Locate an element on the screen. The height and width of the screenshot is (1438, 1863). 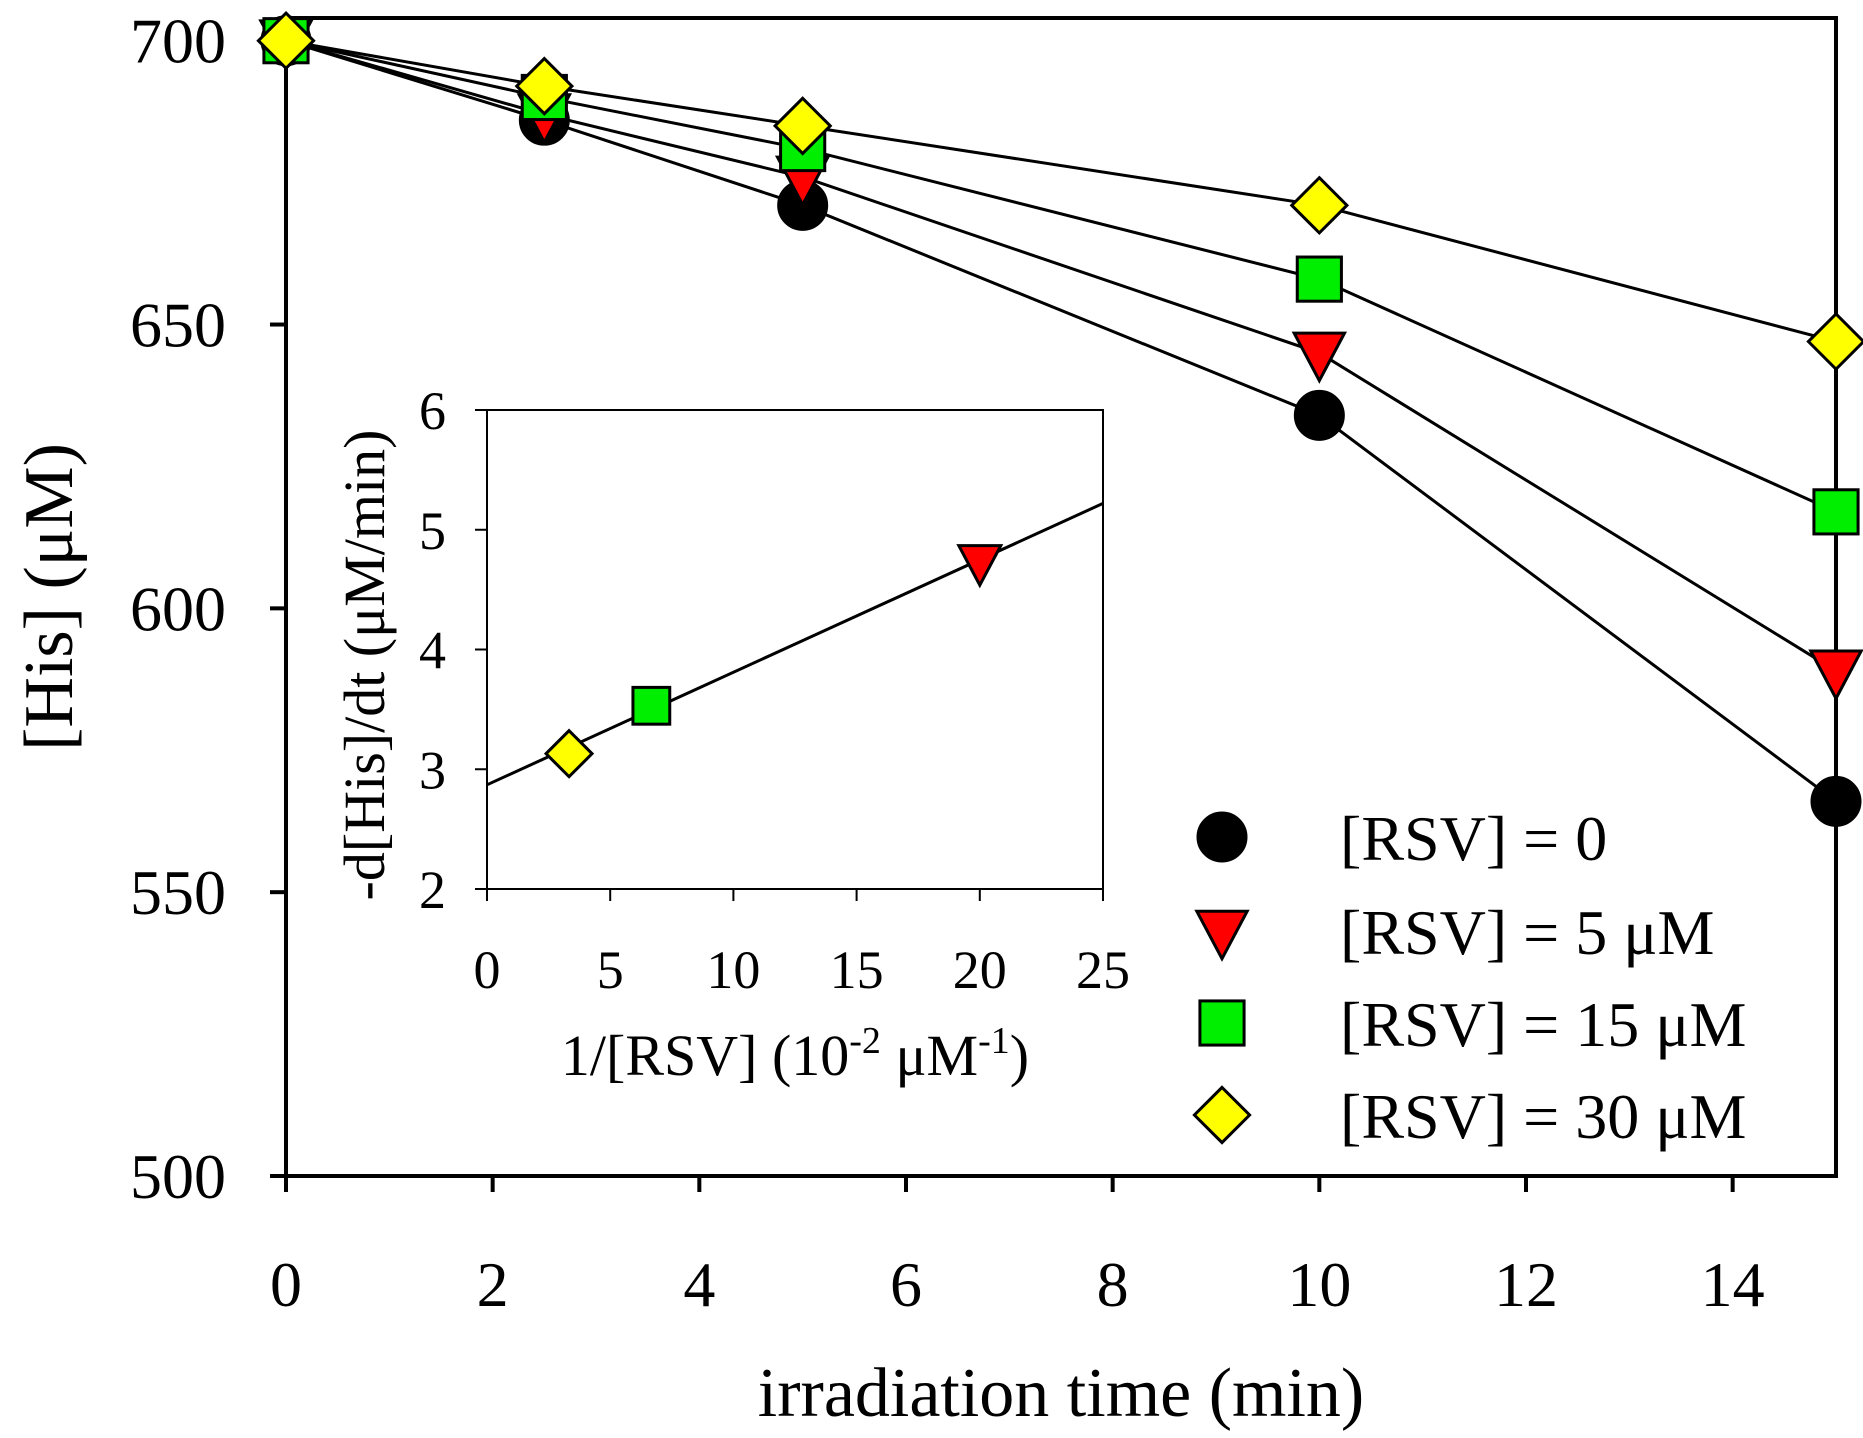
x-tick-label: 0 is located at coordinates (286, 1284).